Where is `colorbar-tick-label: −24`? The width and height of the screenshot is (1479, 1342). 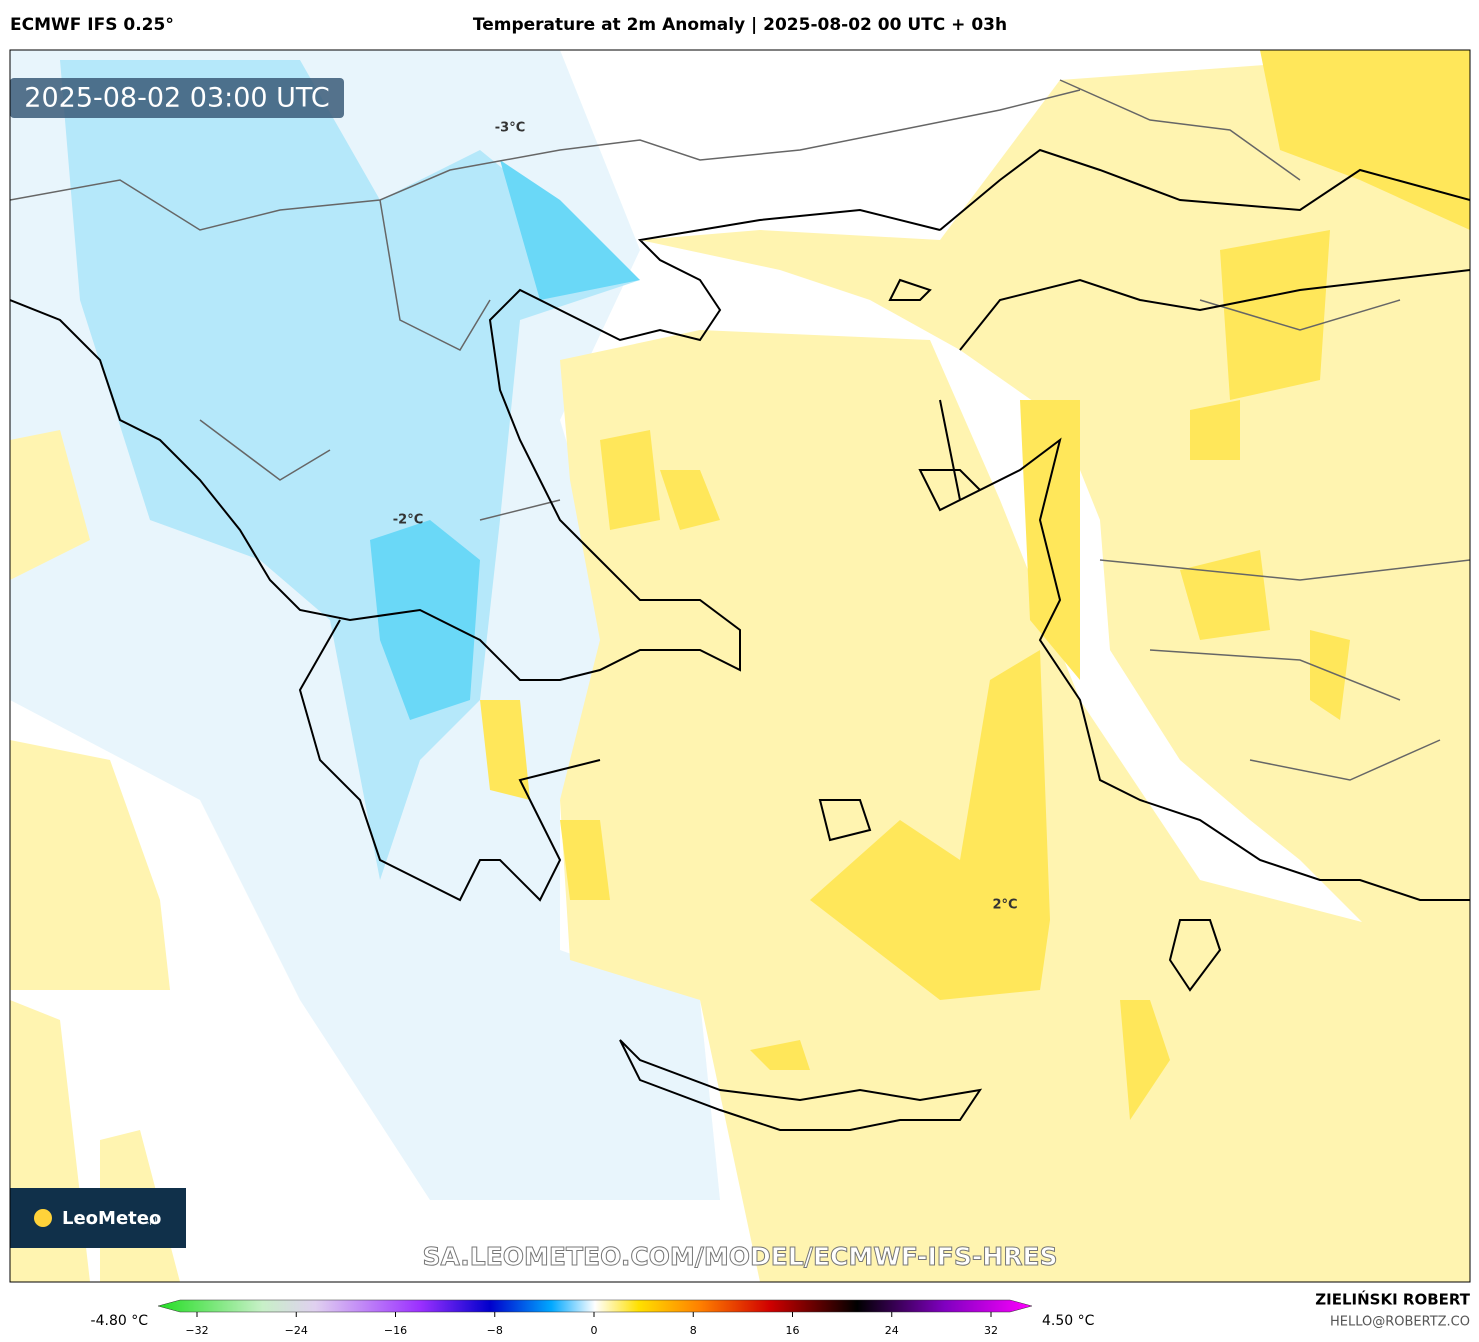 colorbar-tick-label: −24 is located at coordinates (296, 1330).